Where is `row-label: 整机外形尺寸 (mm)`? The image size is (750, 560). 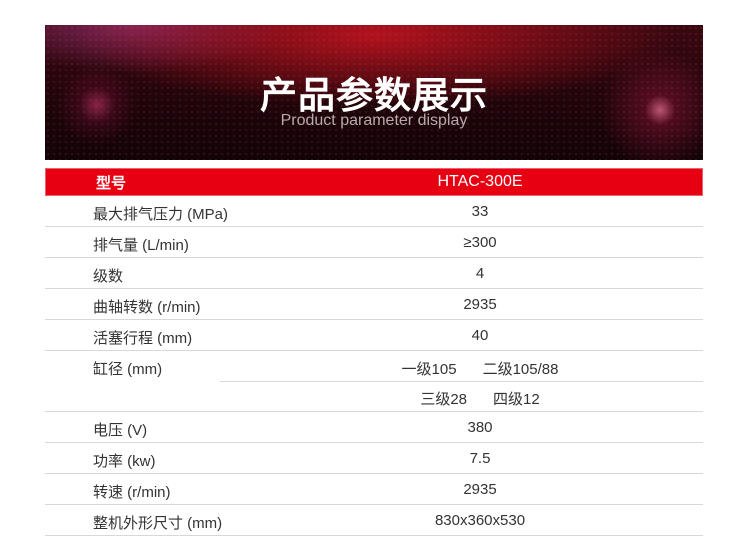
row-label: 整机外形尺寸 (mm) is located at coordinates (158, 523).